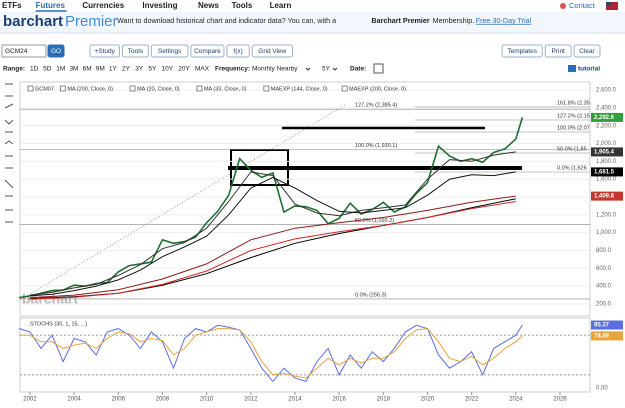  Describe the element at coordinates (33, 21) in the screenshot. I see `logo: barchart` at that location.